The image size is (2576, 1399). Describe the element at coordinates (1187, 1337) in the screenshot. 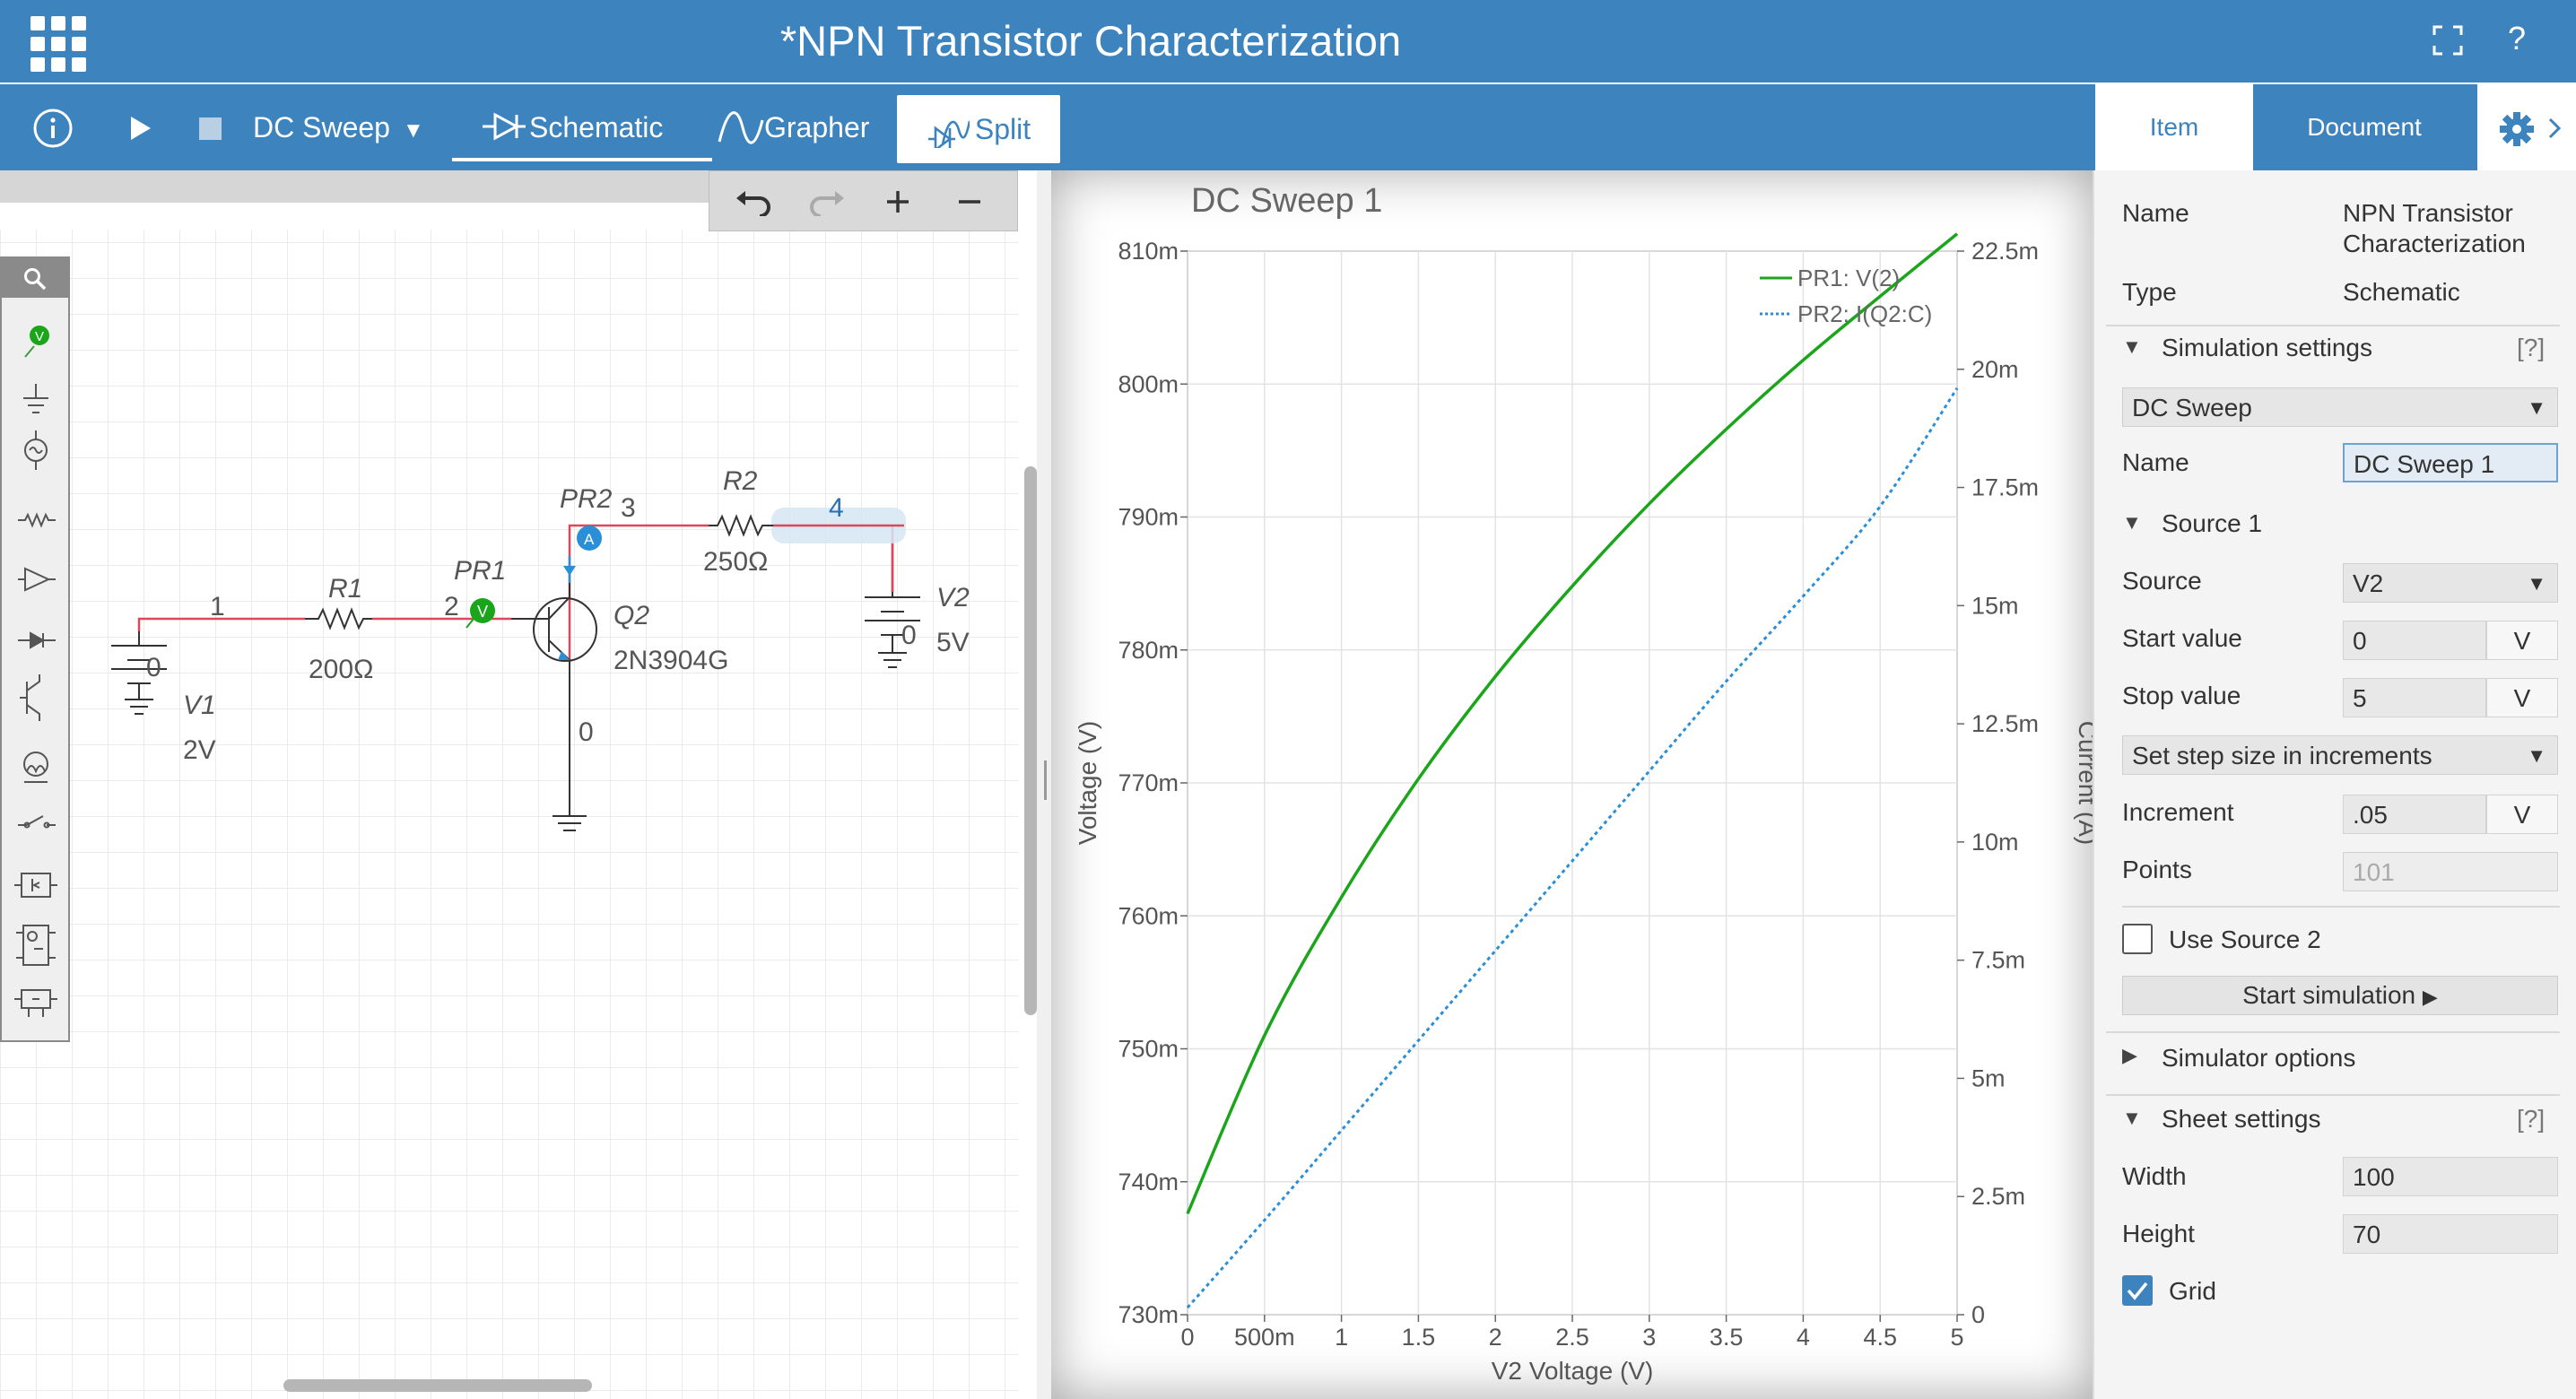

I see `x-tick-label: 0` at that location.